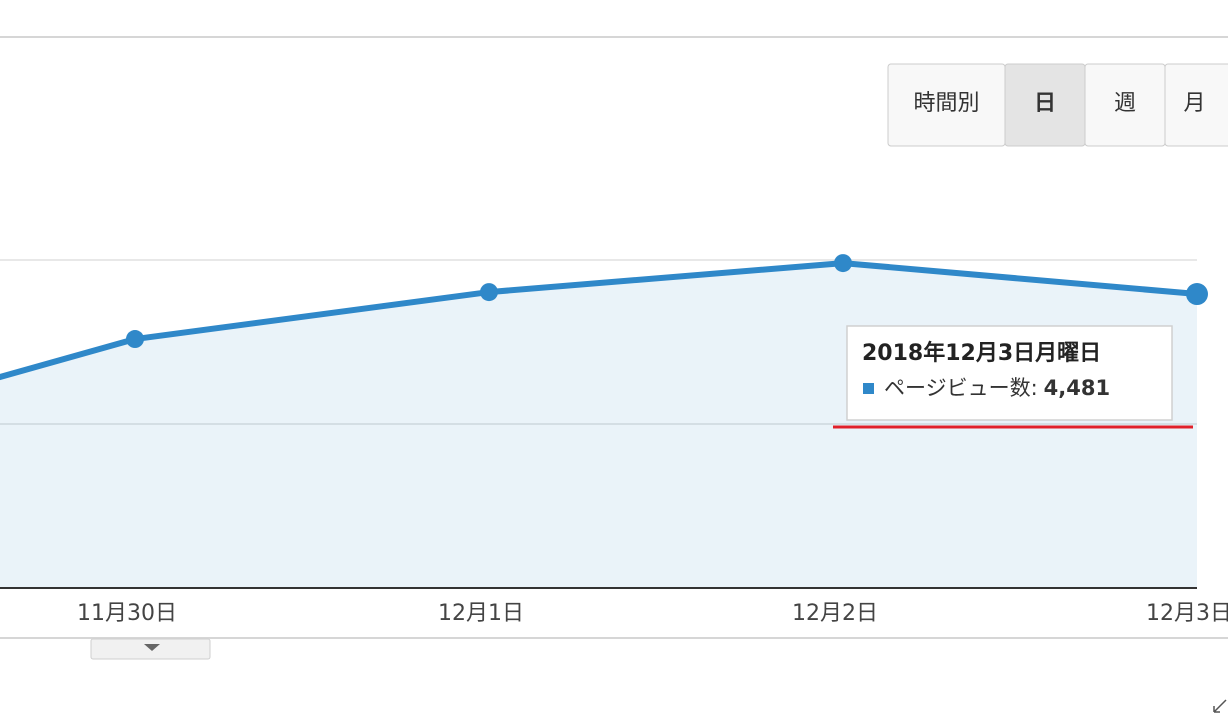 This screenshot has width=1228, height=718. What do you see at coordinates (481, 613) in the screenshot?
I see `x-tick-label: 12月1日` at bounding box center [481, 613].